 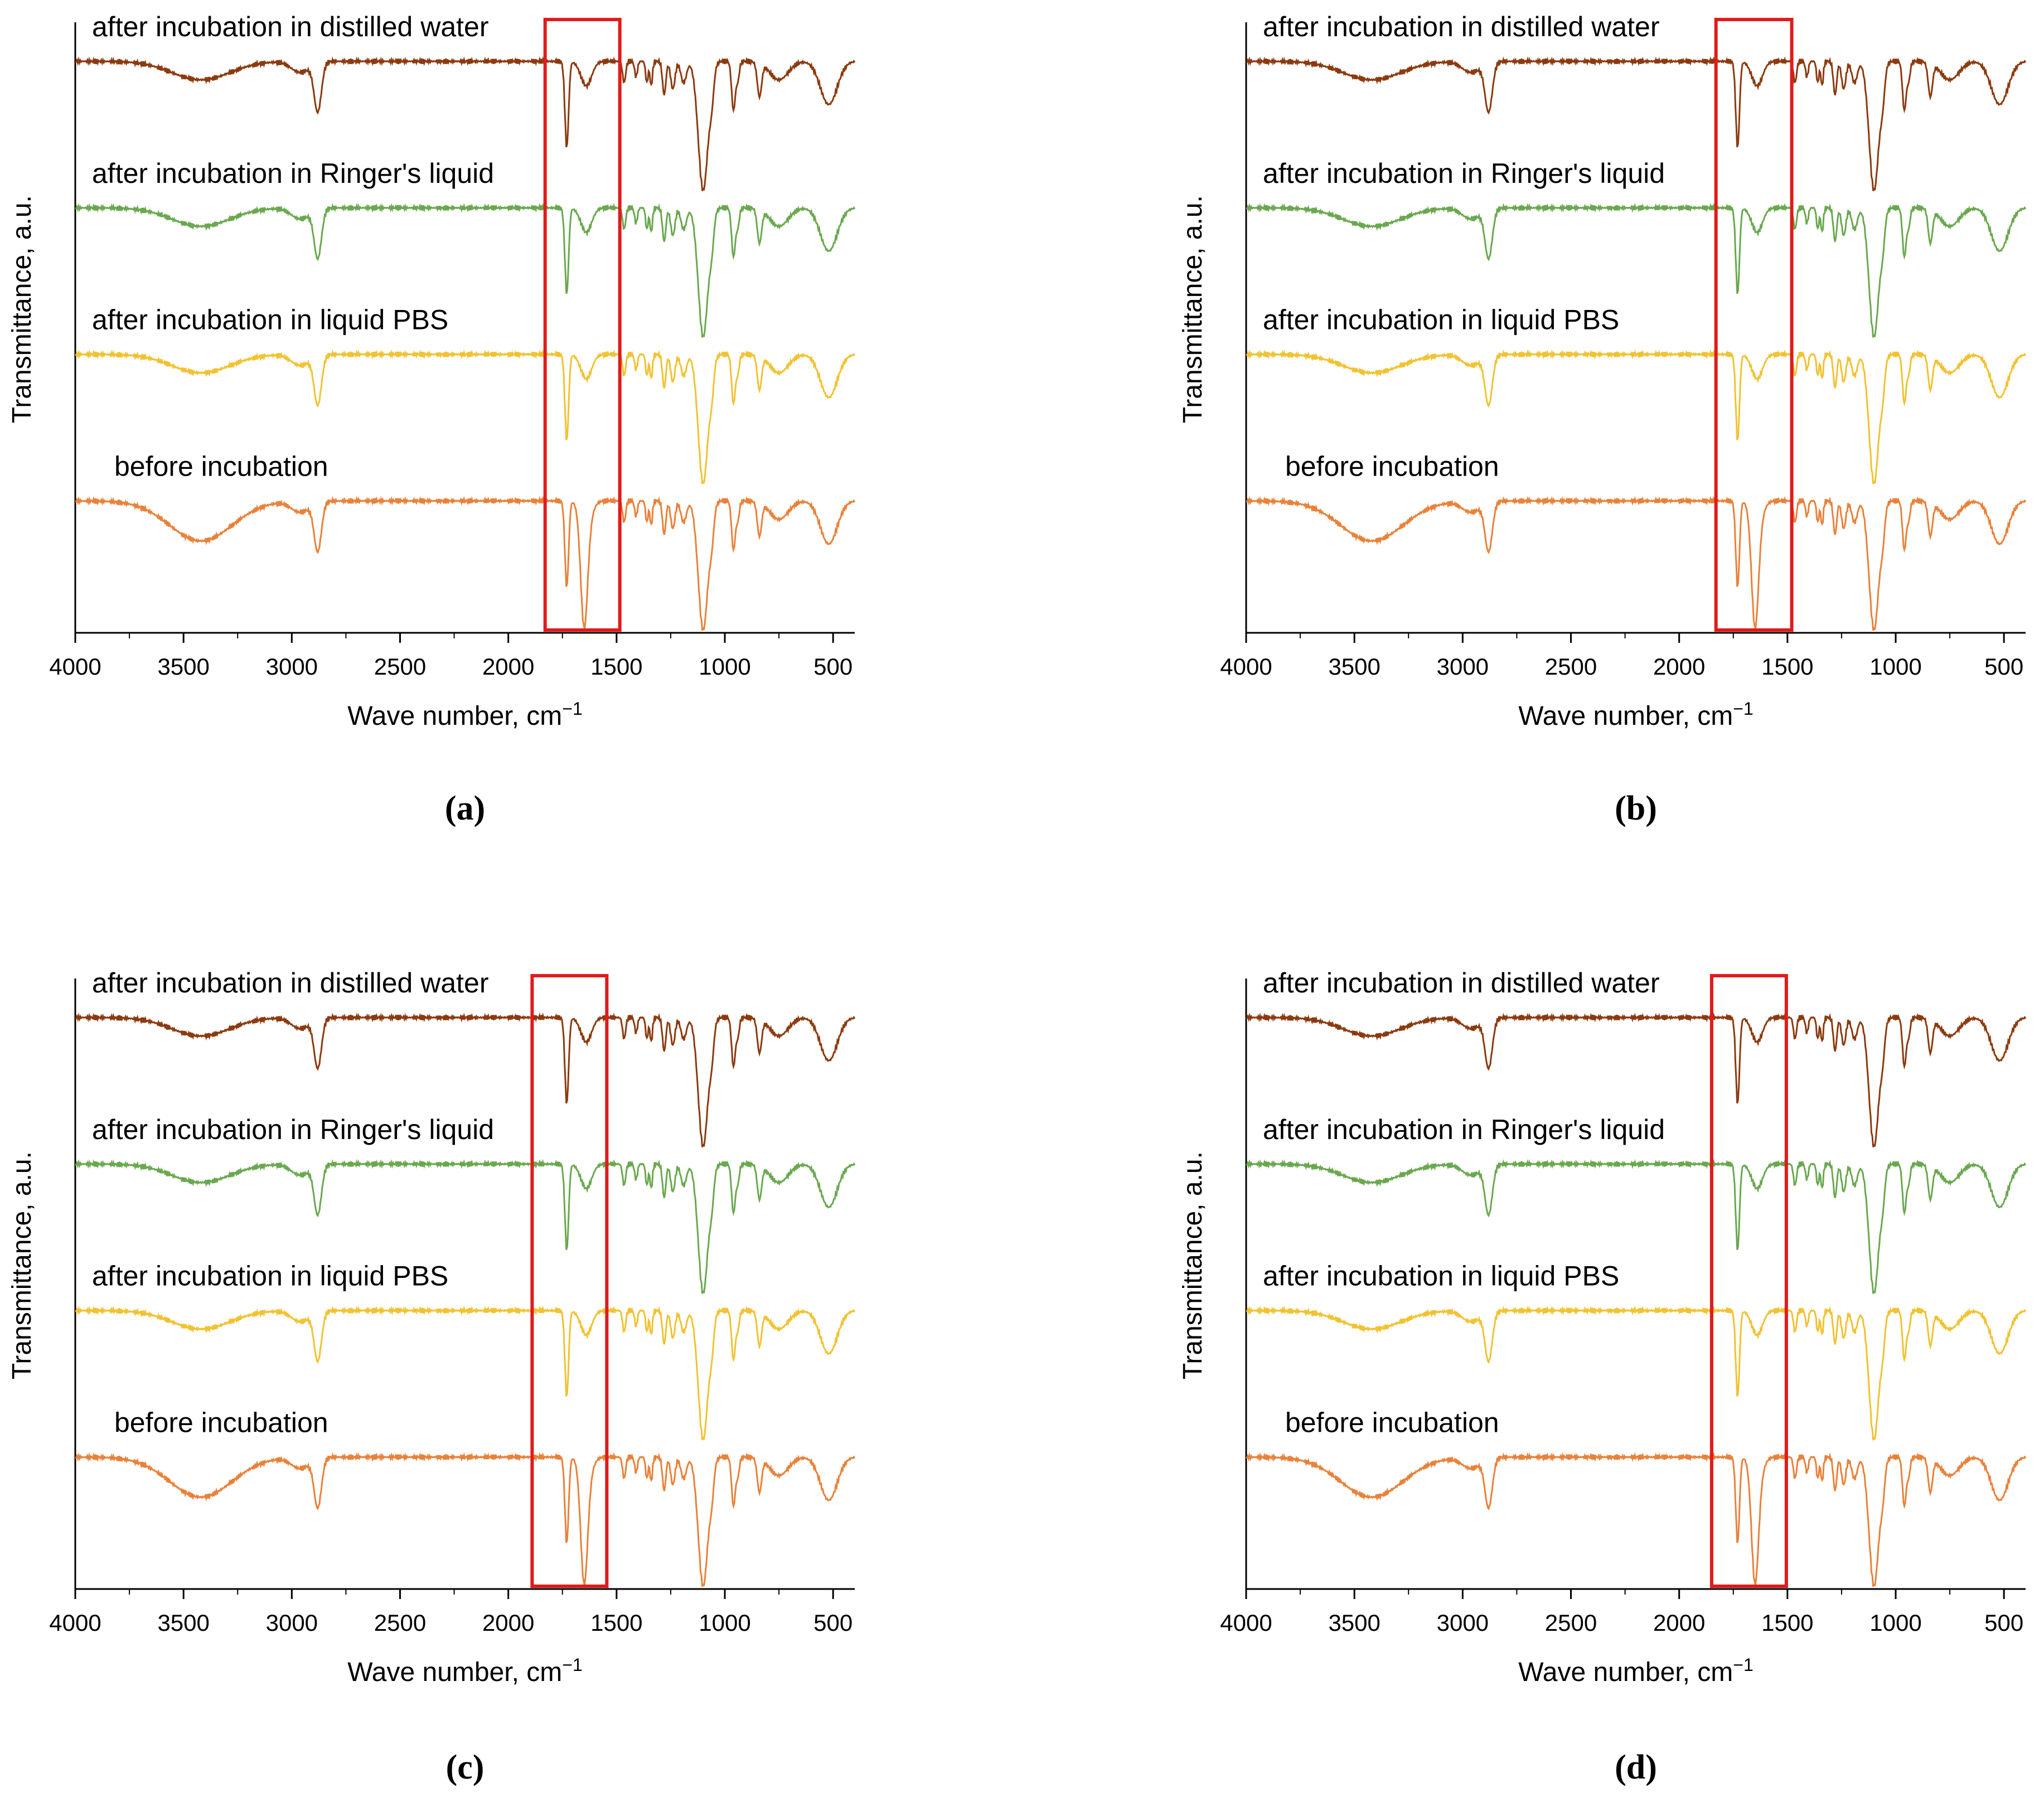 I want to click on panel-caption: (a), so click(x=465, y=808).